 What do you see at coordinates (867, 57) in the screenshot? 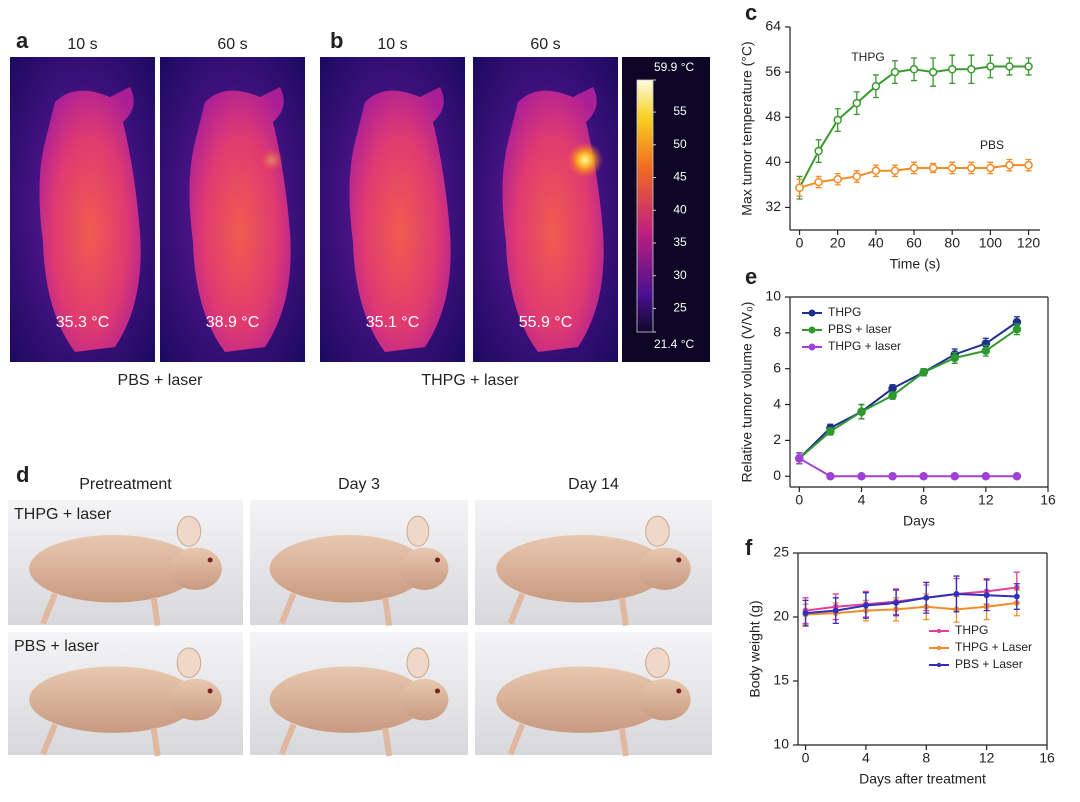
I see `series-label: THPG` at bounding box center [867, 57].